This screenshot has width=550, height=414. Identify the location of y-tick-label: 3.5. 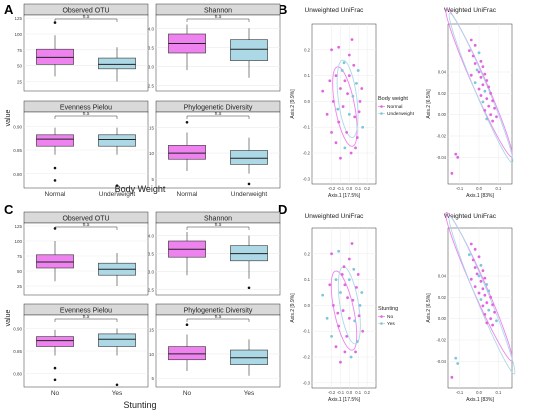
(151, 254).